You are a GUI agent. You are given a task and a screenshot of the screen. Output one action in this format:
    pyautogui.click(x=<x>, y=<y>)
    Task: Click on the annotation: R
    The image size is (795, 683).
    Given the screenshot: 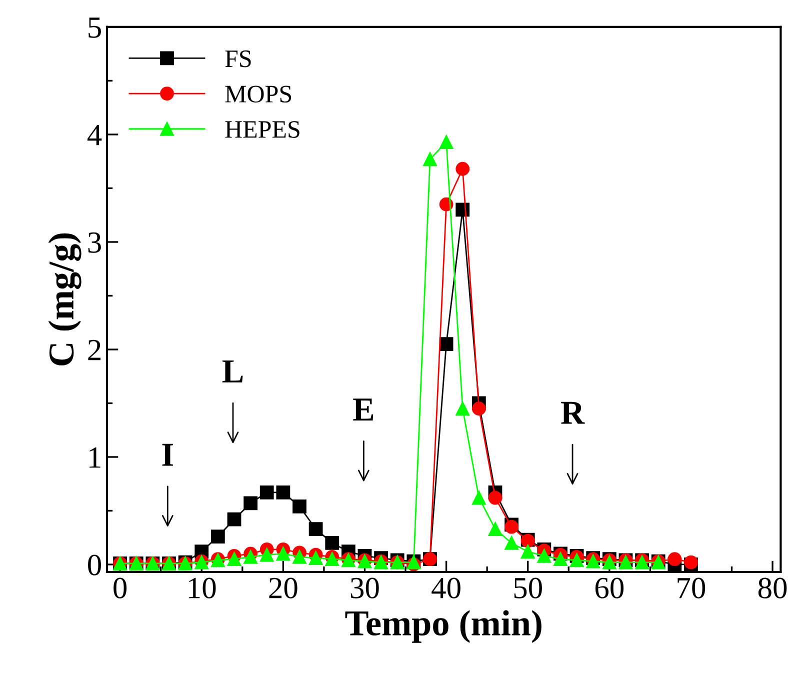 What is the action you would take?
    pyautogui.click(x=573, y=413)
    